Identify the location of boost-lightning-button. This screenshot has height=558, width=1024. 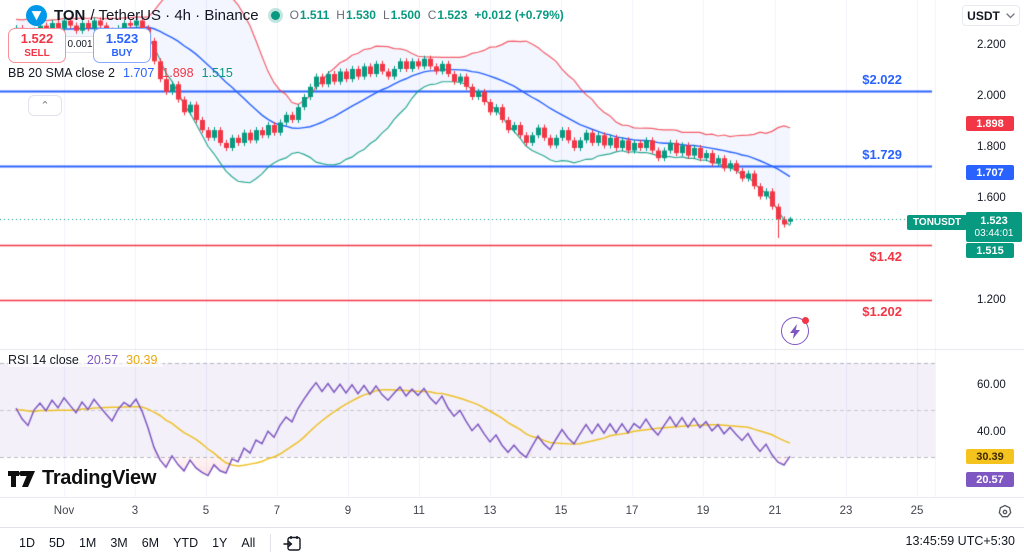
(795, 331).